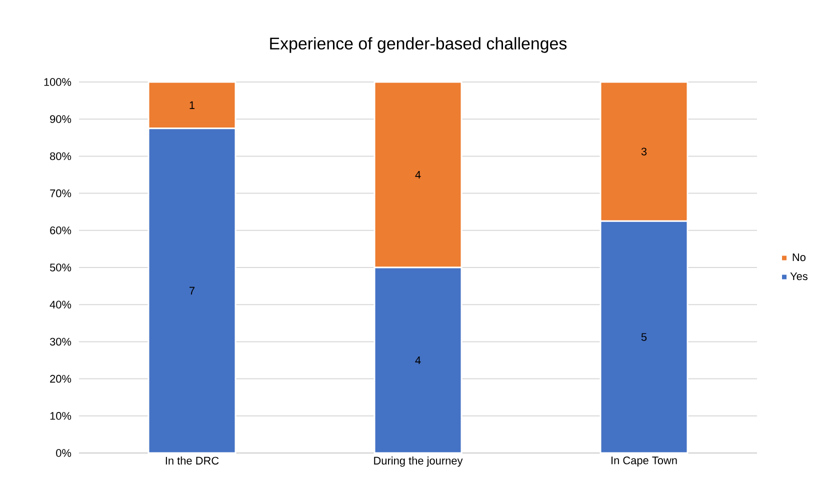 The image size is (829, 488). What do you see at coordinates (192, 460) in the screenshot?
I see `x-tick-label: In the DRC` at bounding box center [192, 460].